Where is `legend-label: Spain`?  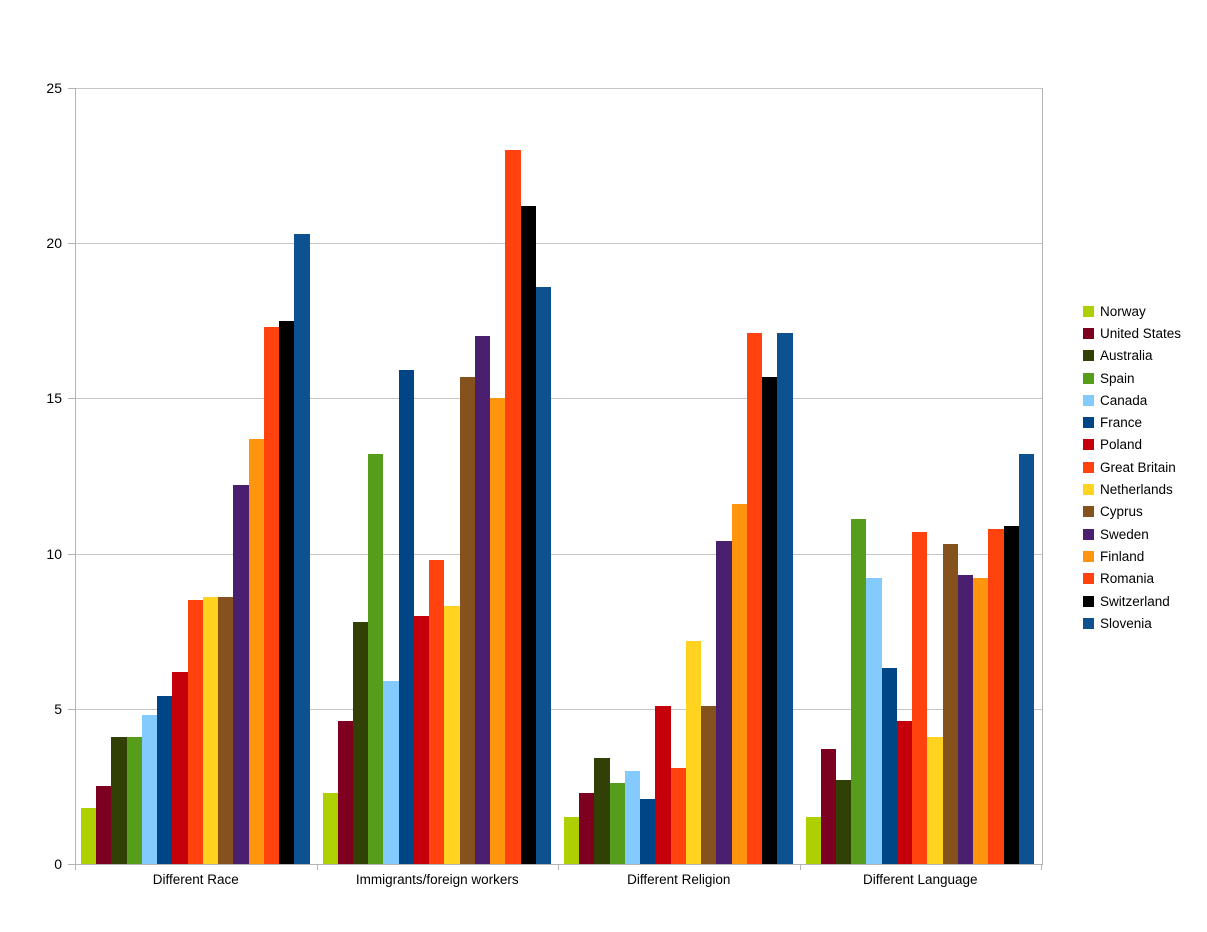
legend-label: Spain is located at coordinates (1117, 378).